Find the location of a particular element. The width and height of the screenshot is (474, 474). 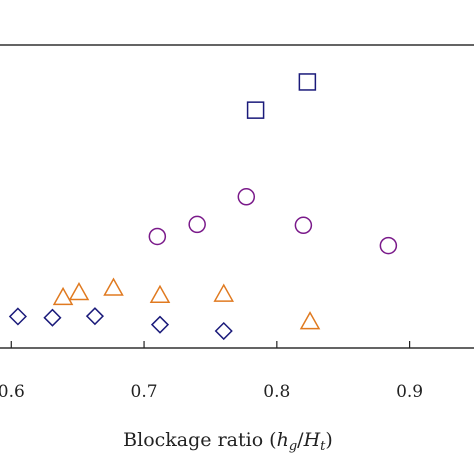

x-axis-label-prefix: Blockage ratio ( is located at coordinates (199, 440).